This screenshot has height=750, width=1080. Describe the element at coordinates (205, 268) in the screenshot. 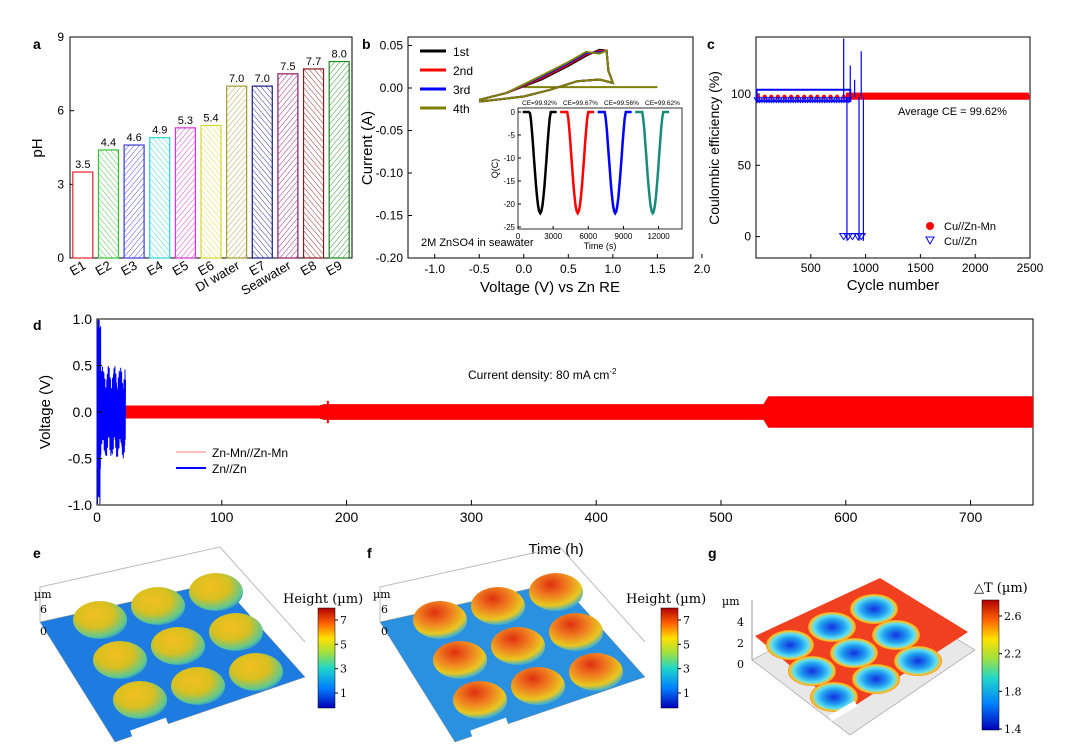

I see `x-tick-label-a: E6` at that location.